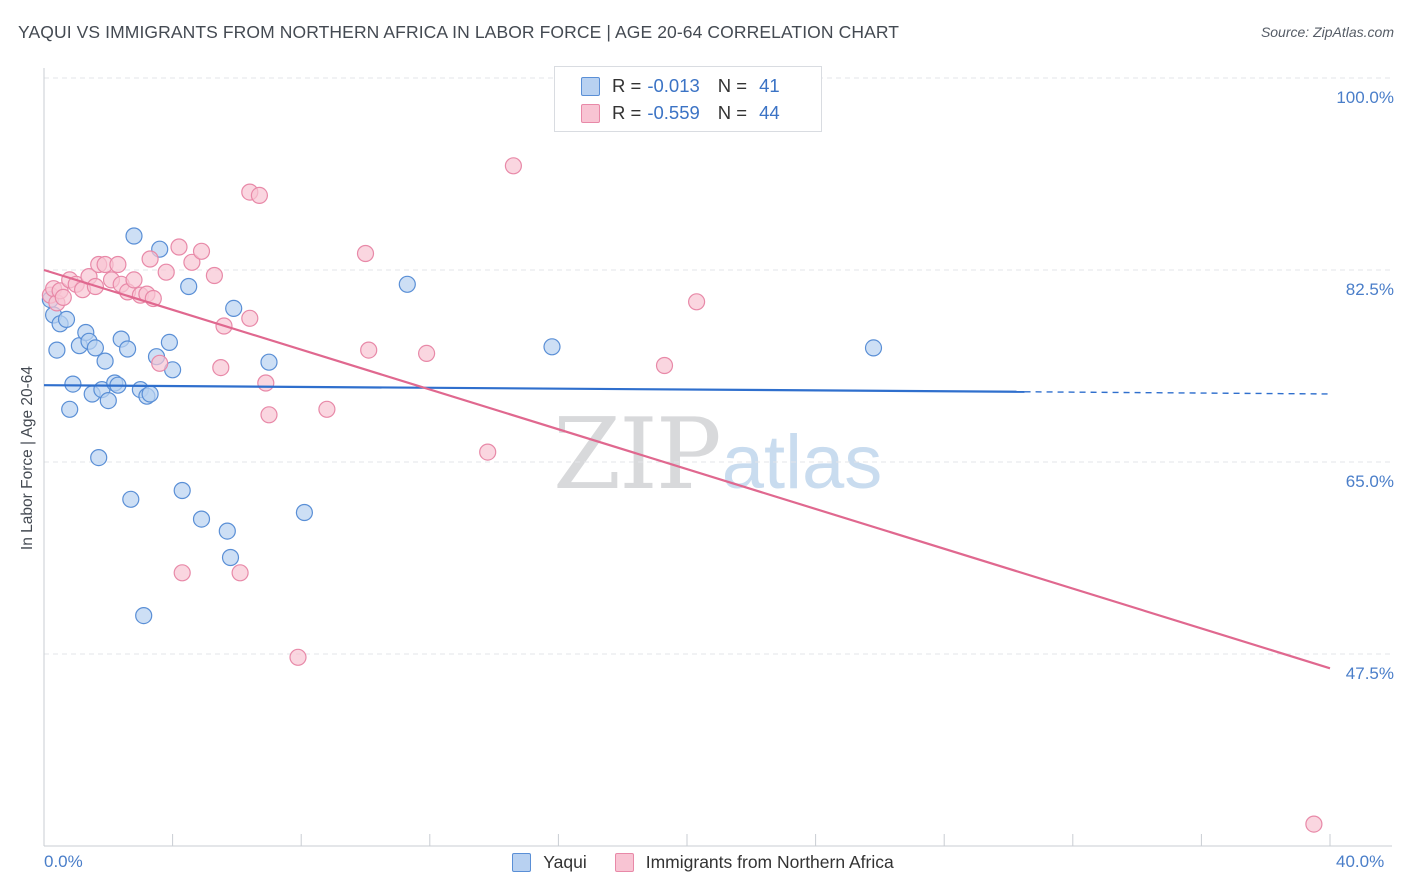 This screenshot has height=892, width=1406. What do you see at coordinates (769, 112) in the screenshot?
I see `n-value-immigrants: 44` at bounding box center [769, 112].